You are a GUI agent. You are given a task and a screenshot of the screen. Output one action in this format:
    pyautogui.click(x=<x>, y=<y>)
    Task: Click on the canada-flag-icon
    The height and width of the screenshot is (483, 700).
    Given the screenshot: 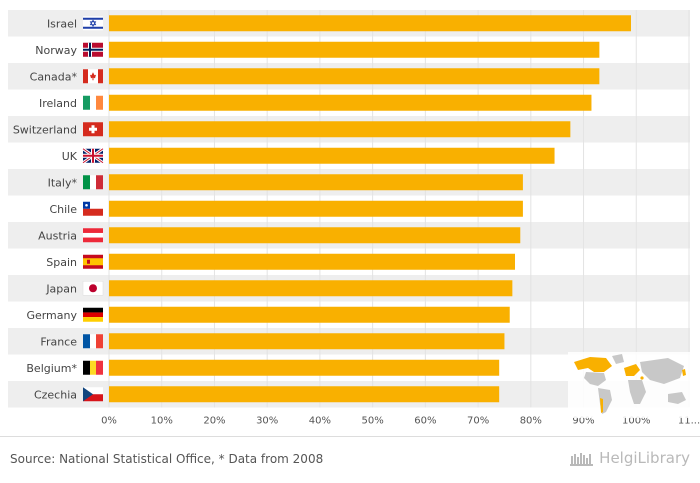 What is the action you would take?
    pyautogui.click(x=93, y=76)
    